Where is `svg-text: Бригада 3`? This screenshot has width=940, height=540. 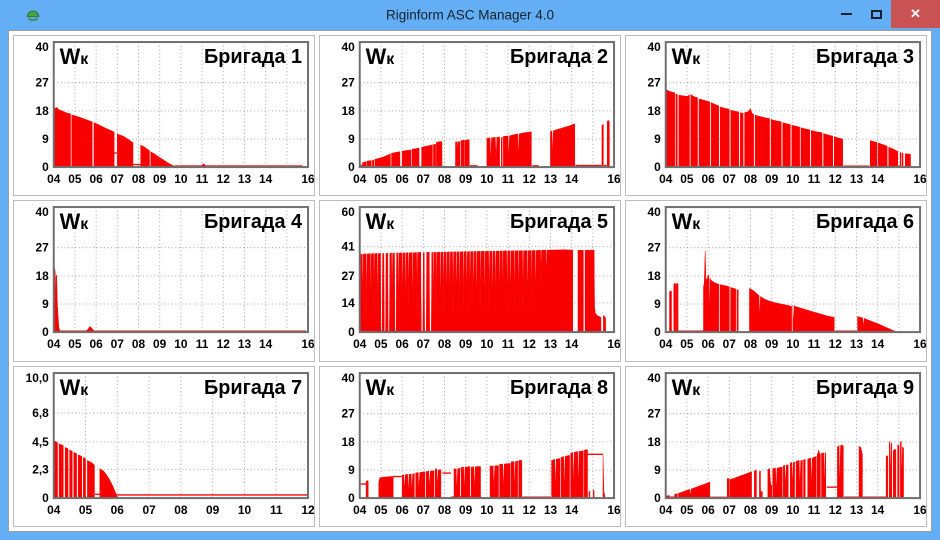 svg-text: Бригада 3 is located at coordinates (865, 57).